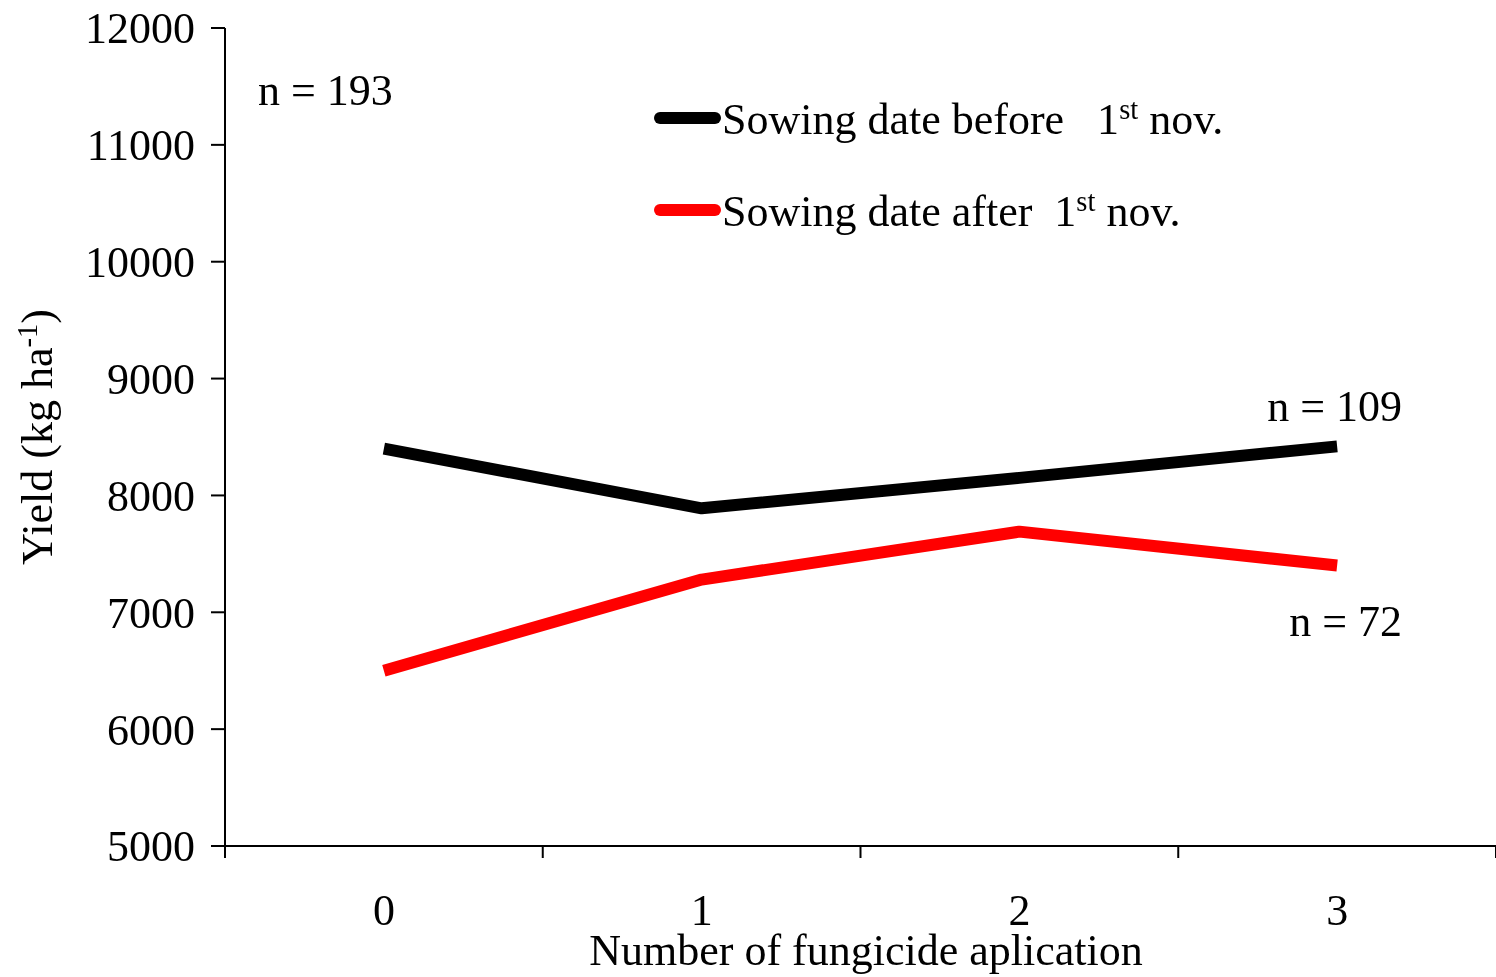  I want to click on y-tick-label: 12000, so click(140, 29).